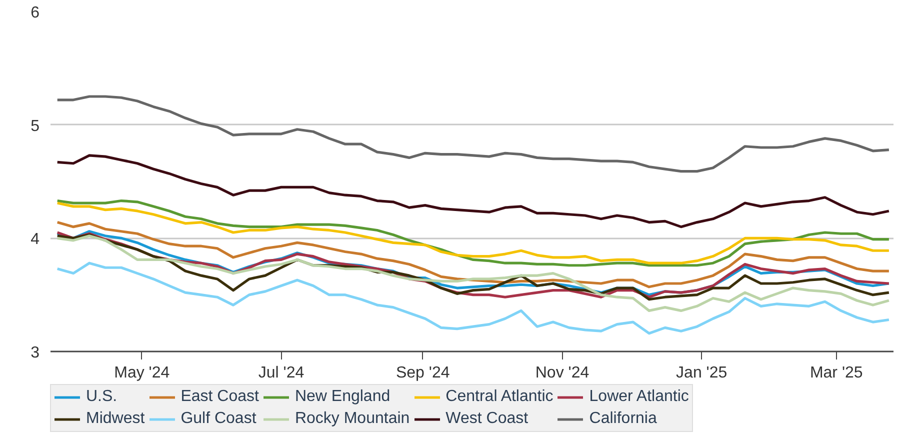 This screenshot has height=442, width=907. Describe the element at coordinates (219, 397) in the screenshot. I see `legend-label: East Coast` at that location.